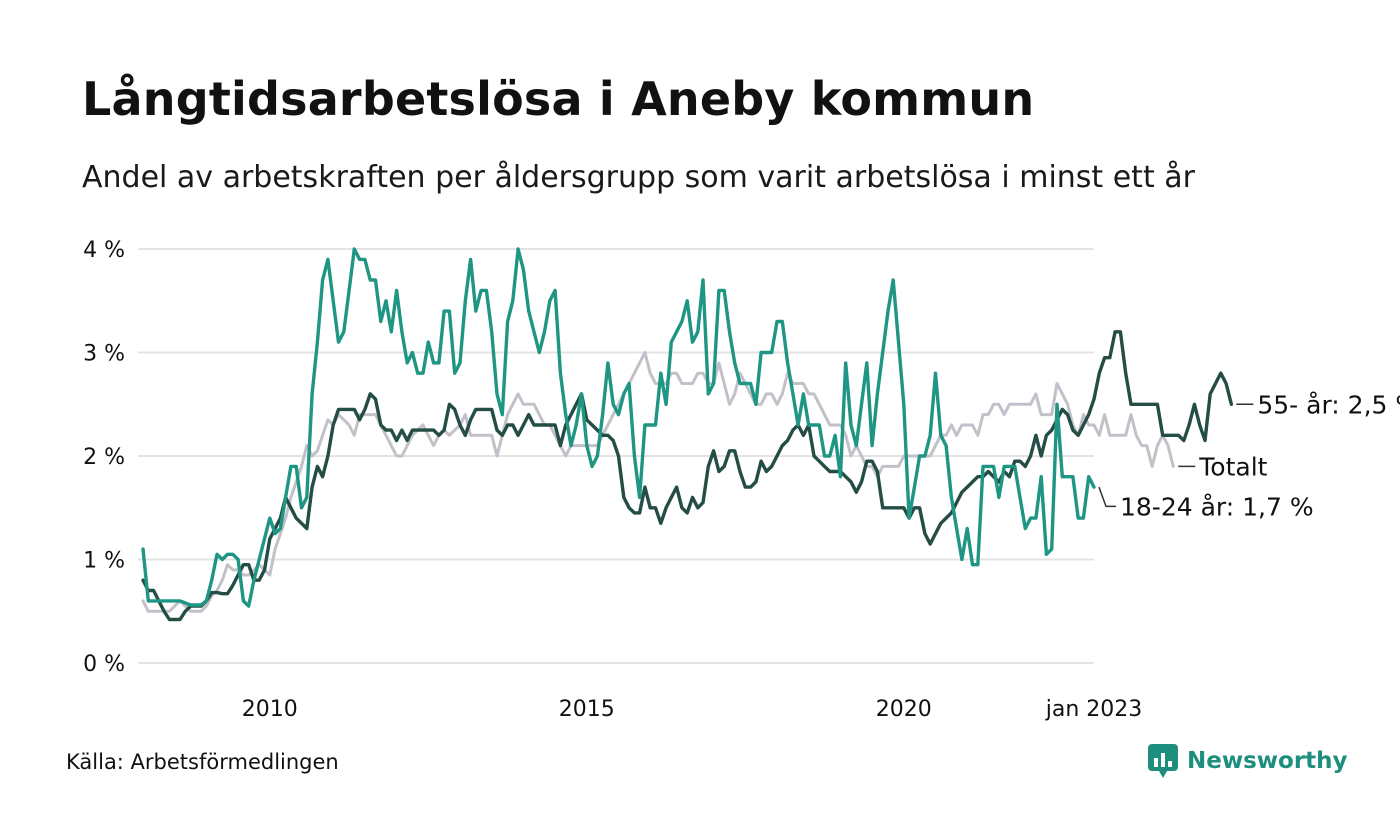 This screenshot has height=840, width=1400. What do you see at coordinates (1094, 709) in the screenshot?
I see `x-tick-label: jan 2023` at bounding box center [1094, 709].